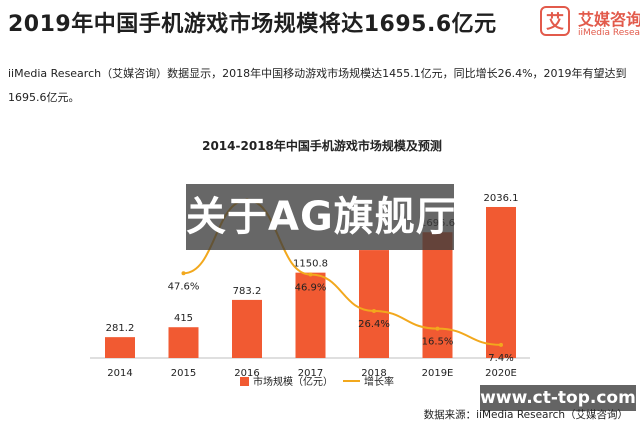  I want to click on legend-bar-swatch, so click(244, 381).